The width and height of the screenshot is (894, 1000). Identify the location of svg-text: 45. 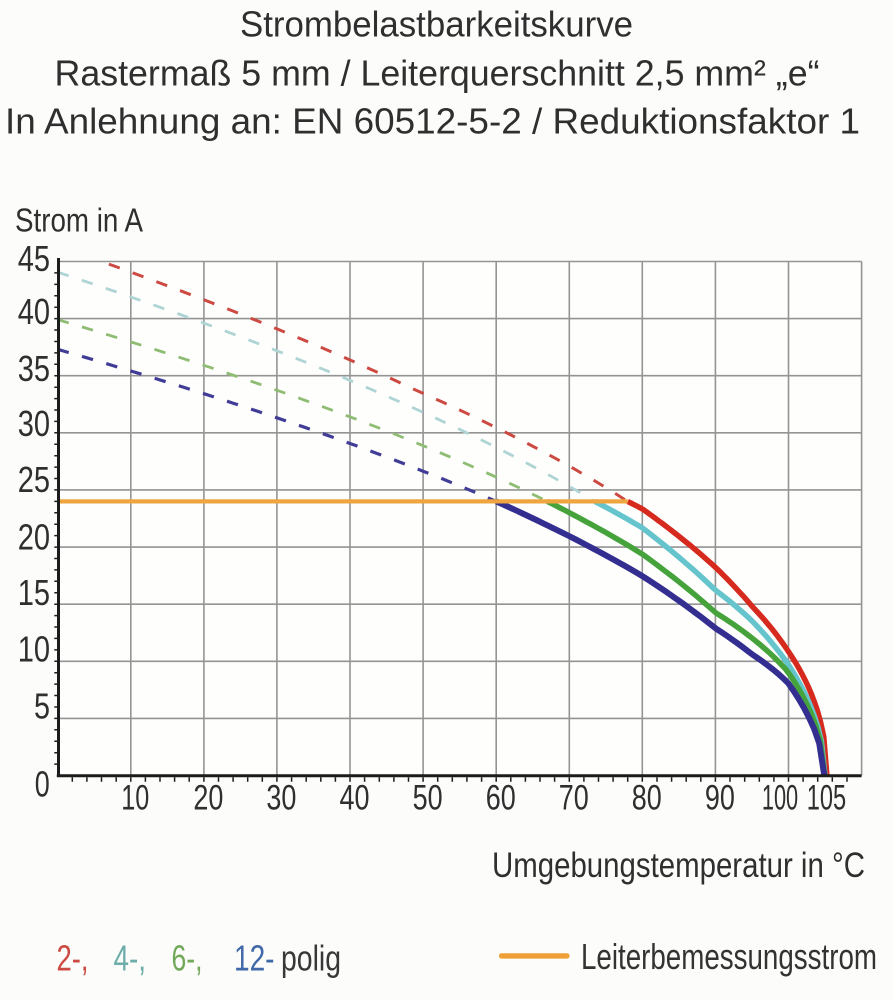
(34, 258).